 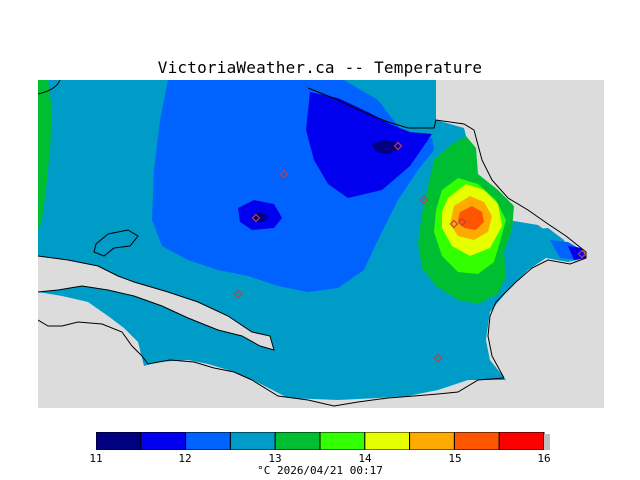 I want to click on sea-south-east, so click(x=423, y=394).